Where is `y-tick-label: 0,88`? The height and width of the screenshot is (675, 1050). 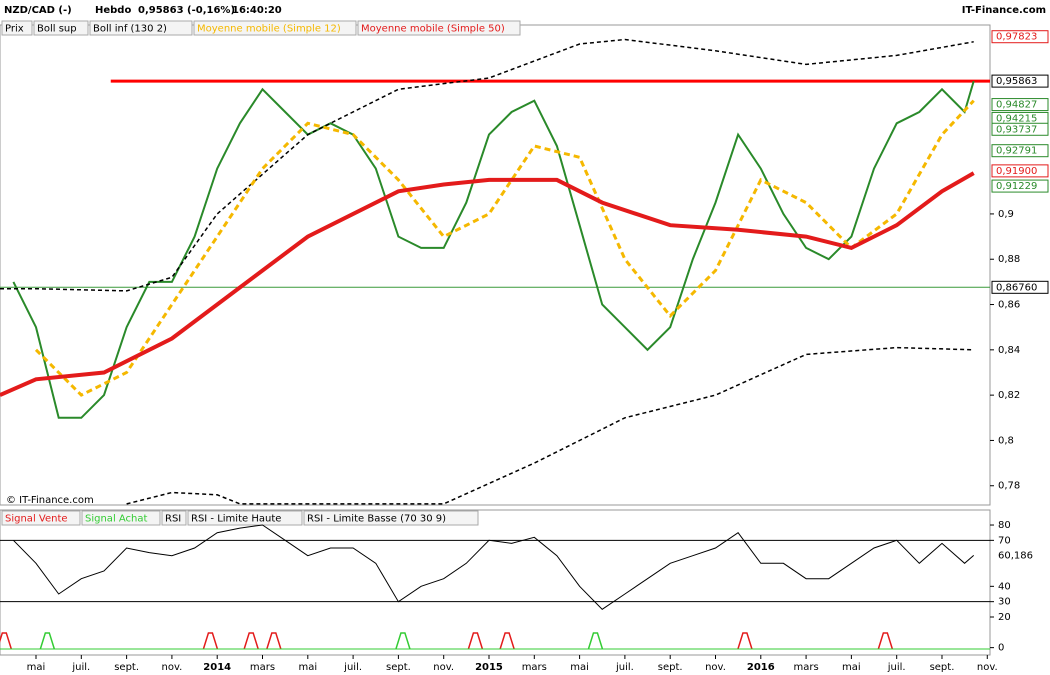 y-tick-label: 0,88 is located at coordinates (1009, 259).